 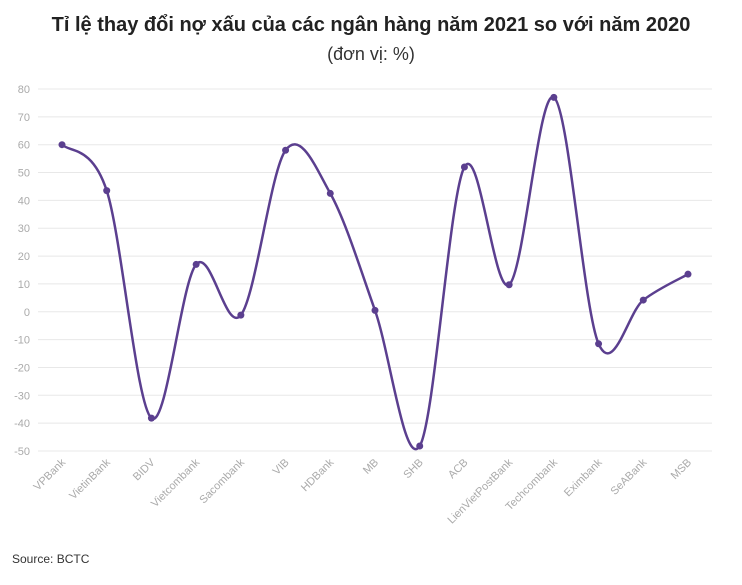 What do you see at coordinates (371, 467) in the screenshot?
I see `x-tick-label: MB` at bounding box center [371, 467].